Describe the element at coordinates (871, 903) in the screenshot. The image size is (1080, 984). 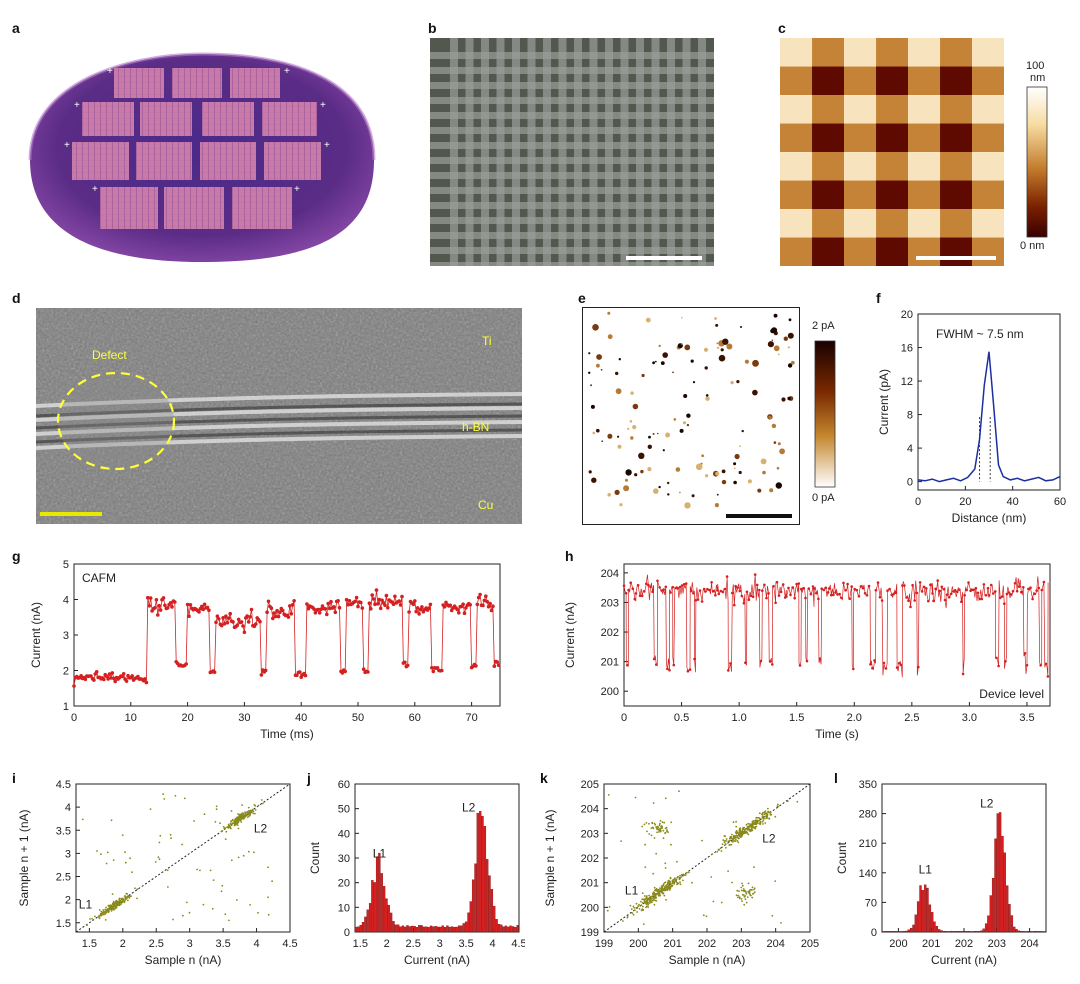
I see `y-tick-label: 70` at that location.